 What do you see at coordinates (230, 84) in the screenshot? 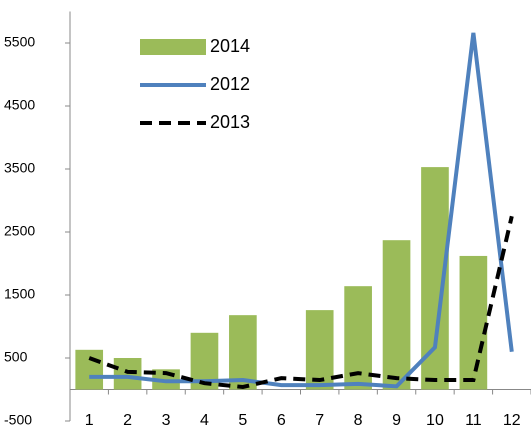
I see `legend-label: 2012` at bounding box center [230, 84].